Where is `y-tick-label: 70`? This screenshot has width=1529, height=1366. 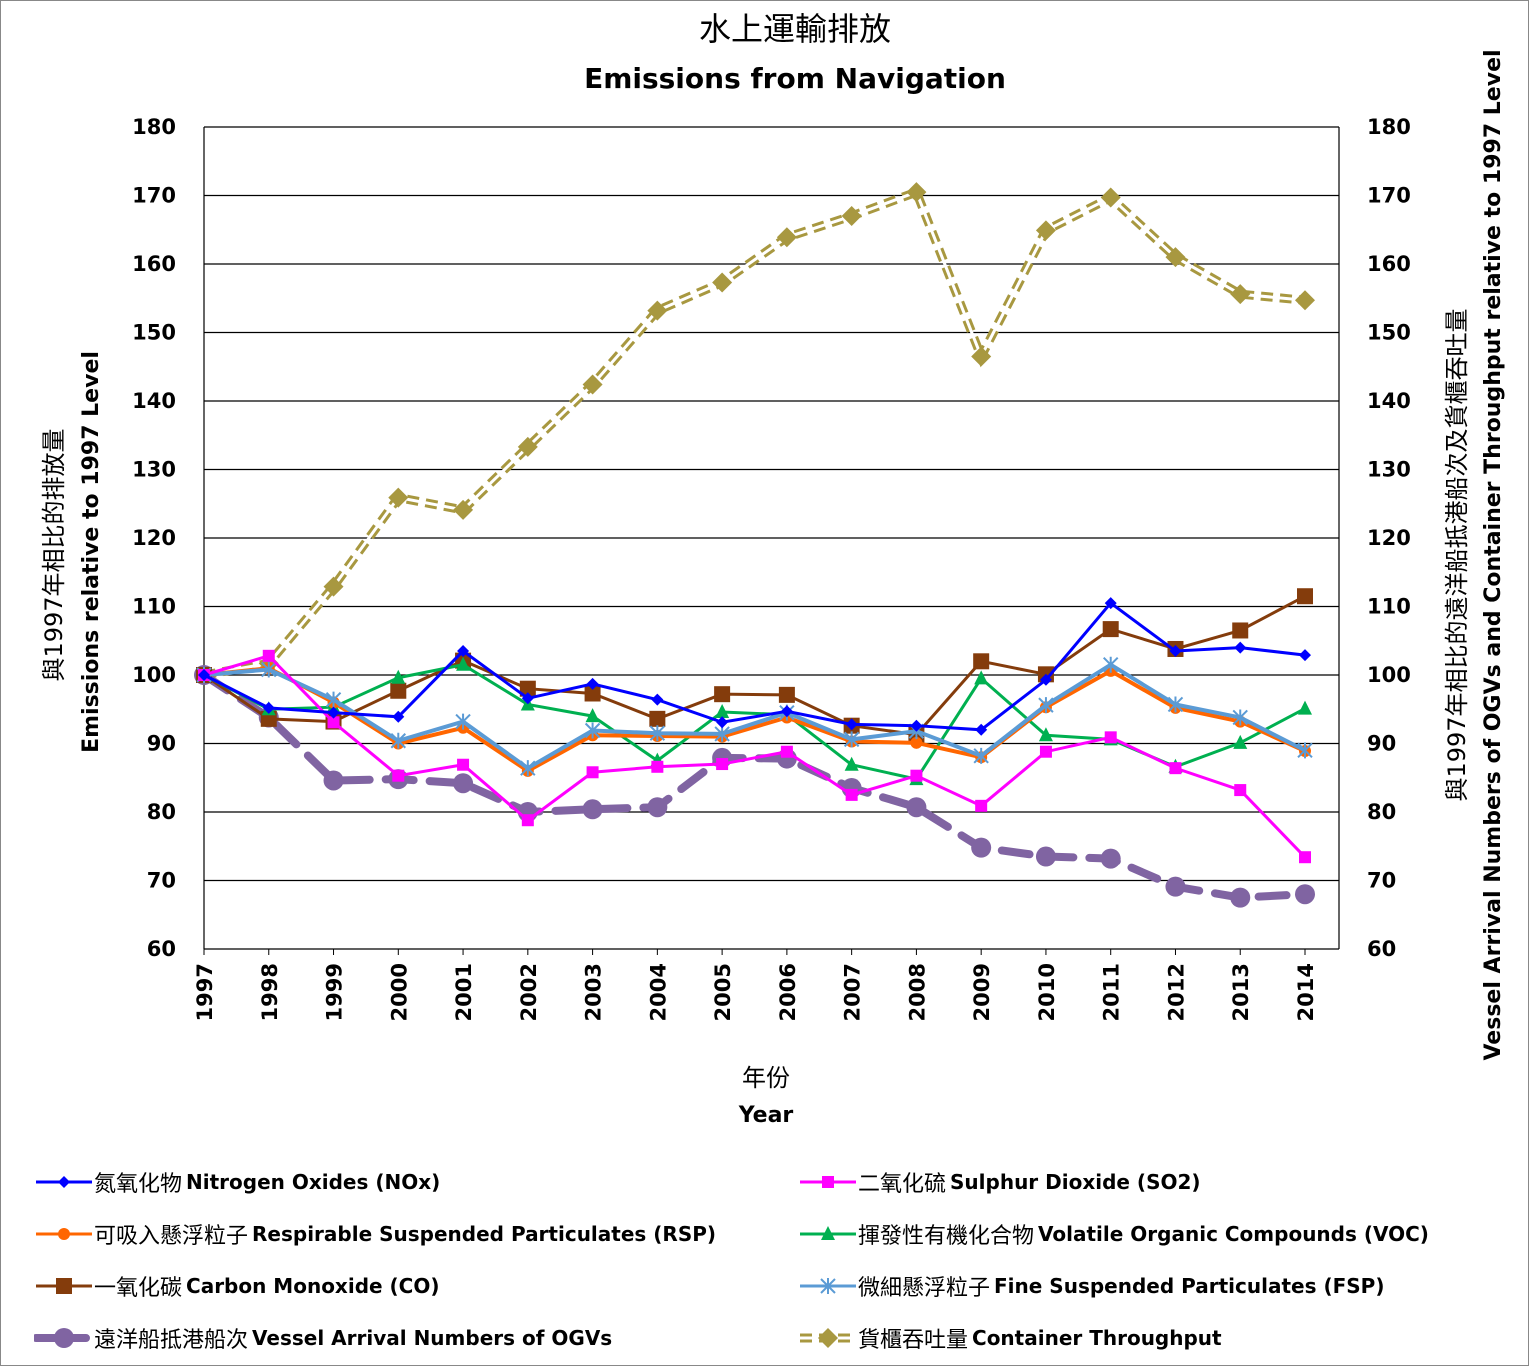 y-tick-label: 70 is located at coordinates (161, 881).